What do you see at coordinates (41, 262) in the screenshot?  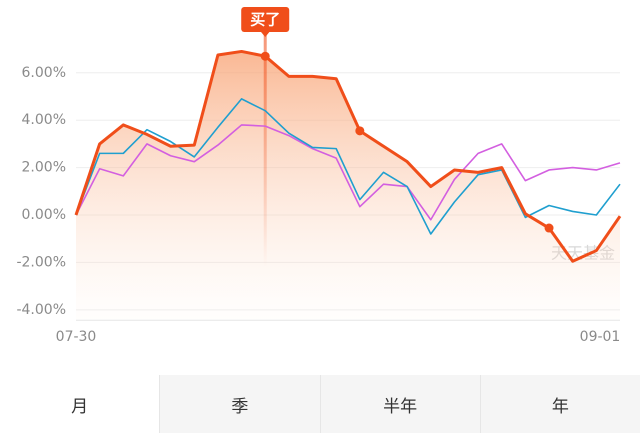 I see `y-tick-label: -2.00%` at bounding box center [41, 262].